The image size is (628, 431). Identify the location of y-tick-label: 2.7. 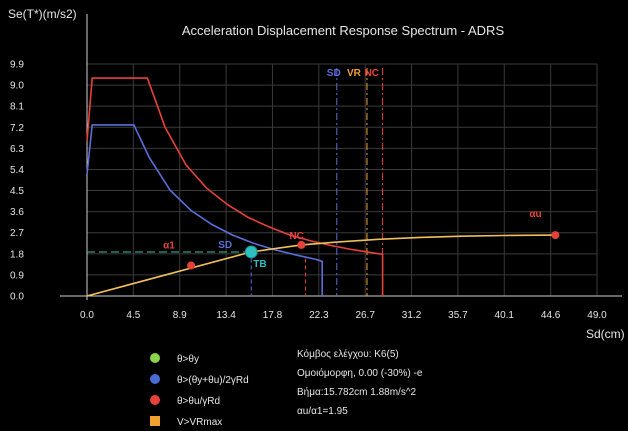
(17, 233).